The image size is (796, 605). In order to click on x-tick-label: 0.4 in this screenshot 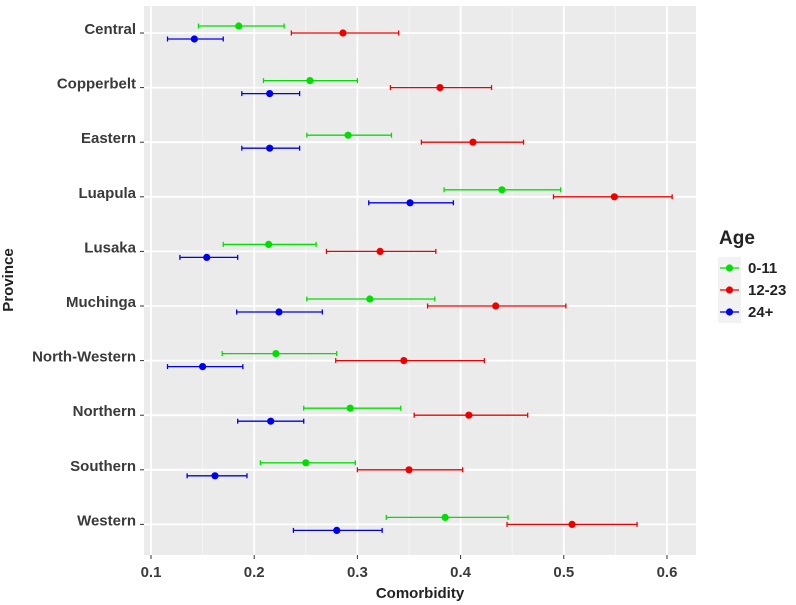, I will do `click(461, 572)`.